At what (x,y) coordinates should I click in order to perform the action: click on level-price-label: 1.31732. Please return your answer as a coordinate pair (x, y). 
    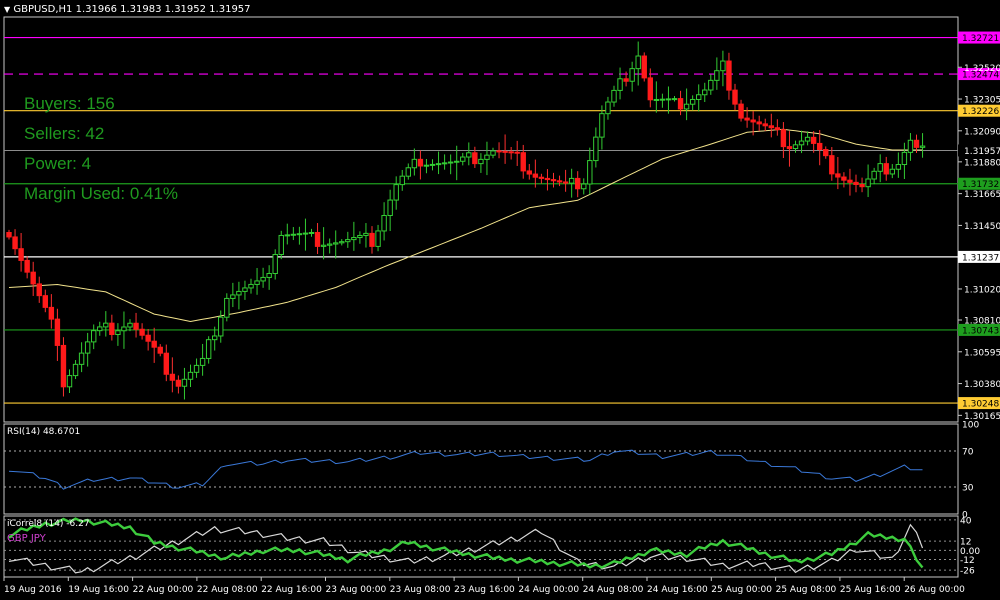
    Looking at the image, I should click on (980, 185).